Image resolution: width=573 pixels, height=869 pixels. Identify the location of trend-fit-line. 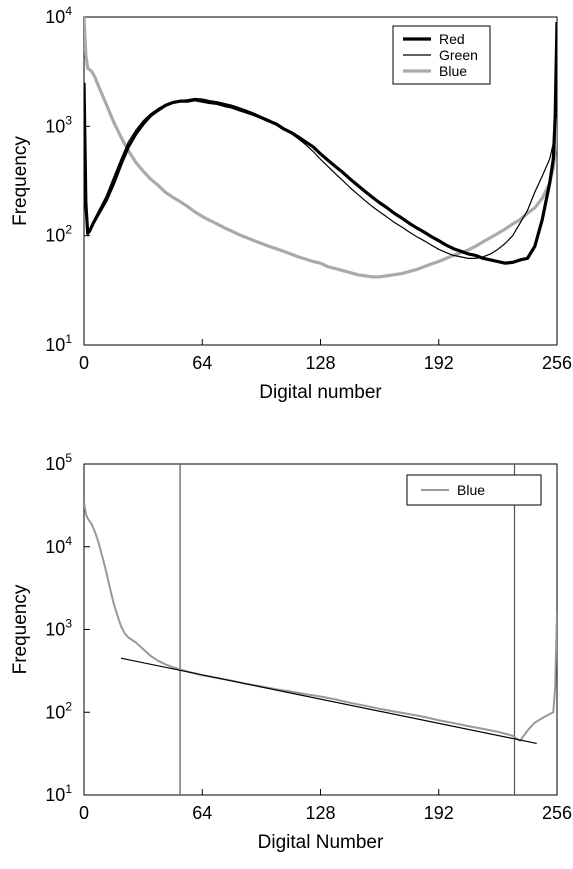
(328, 701).